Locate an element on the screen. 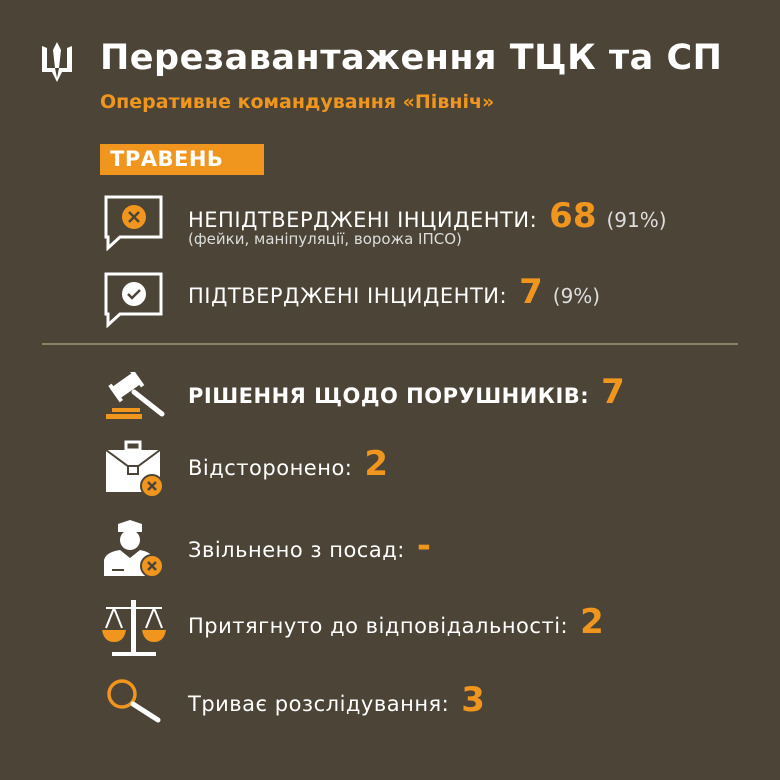 Image resolution: width=780 pixels, height=780 pixels. unconfirmed-note: (фейки, маніпуляції, ворожа ІПСО) is located at coordinates (325, 239).